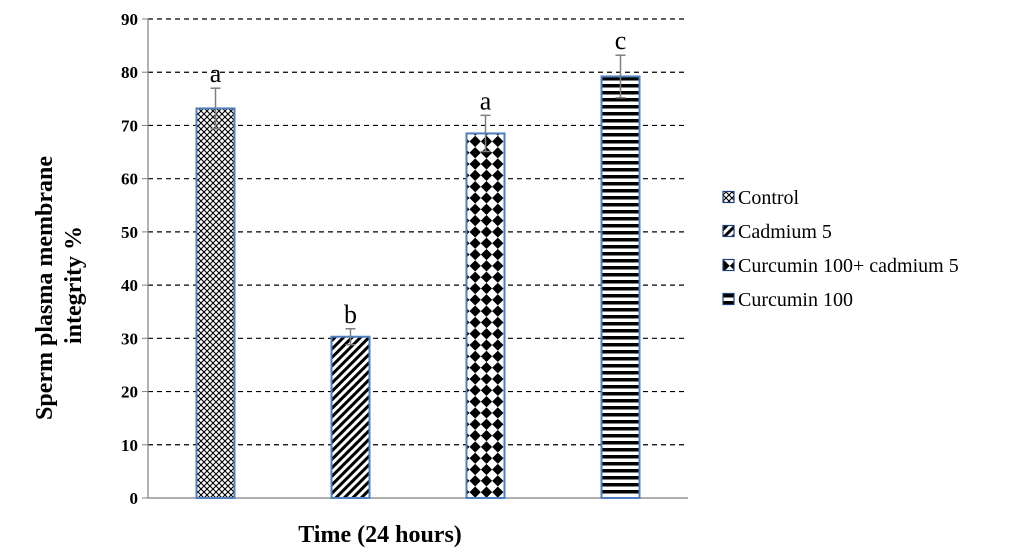 The image size is (1035, 555). I want to click on legend-item-3: Curcumin 100+ cadmium 5, so click(840, 266).